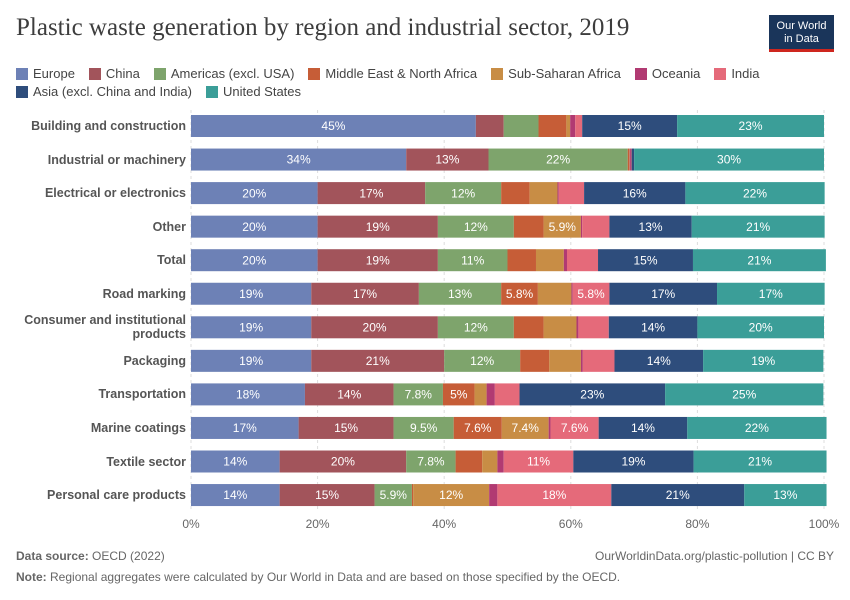 The height and width of the screenshot is (600, 850). Describe the element at coordinates (801, 33) in the screenshot. I see `logo: Our World in Data` at that location.